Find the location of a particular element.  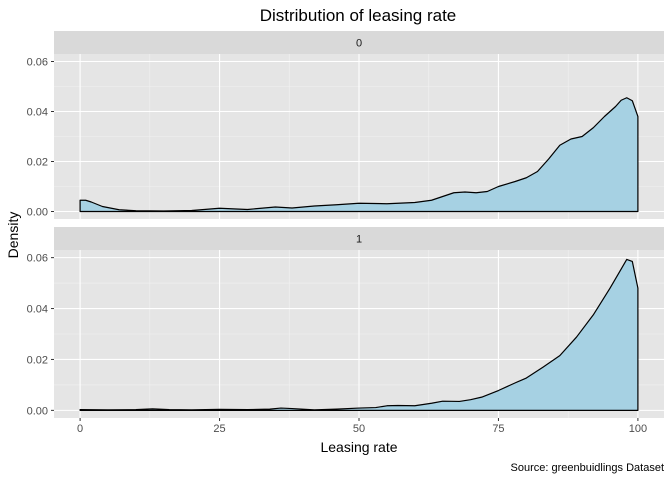

x-tick-label: 50 is located at coordinates (359, 429).